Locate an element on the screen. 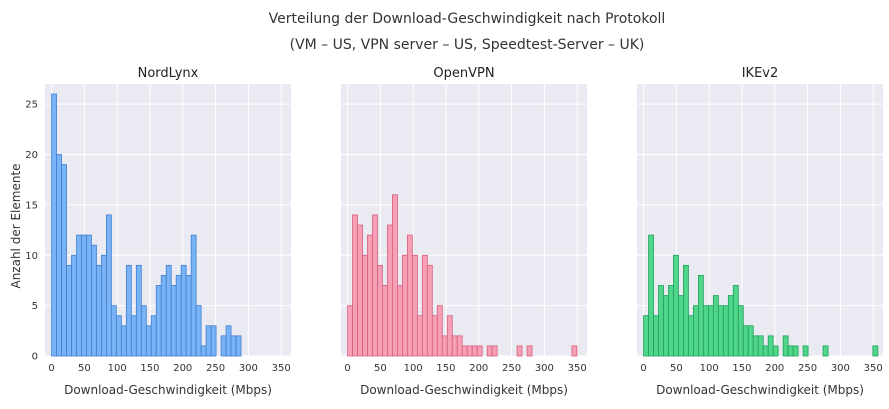  panel-title: NordLynx is located at coordinates (168, 73).